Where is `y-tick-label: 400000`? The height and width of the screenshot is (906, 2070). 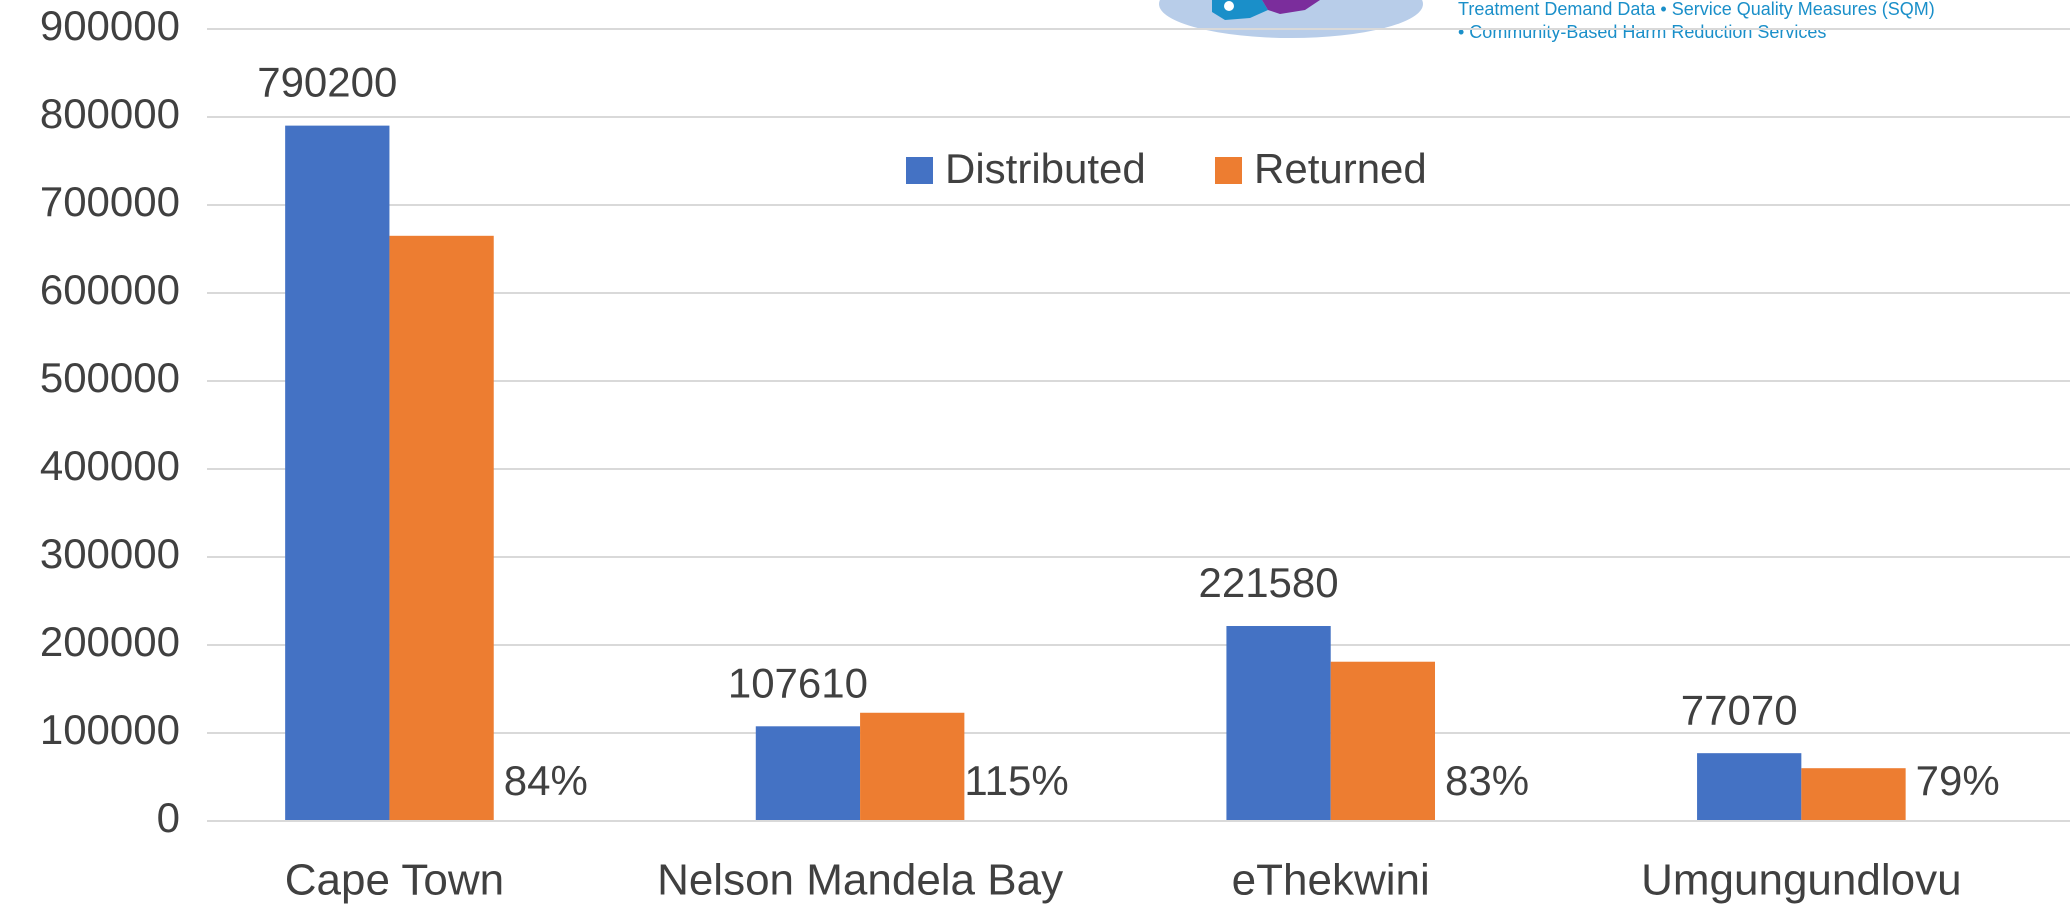 y-tick-label: 400000 is located at coordinates (110, 465).